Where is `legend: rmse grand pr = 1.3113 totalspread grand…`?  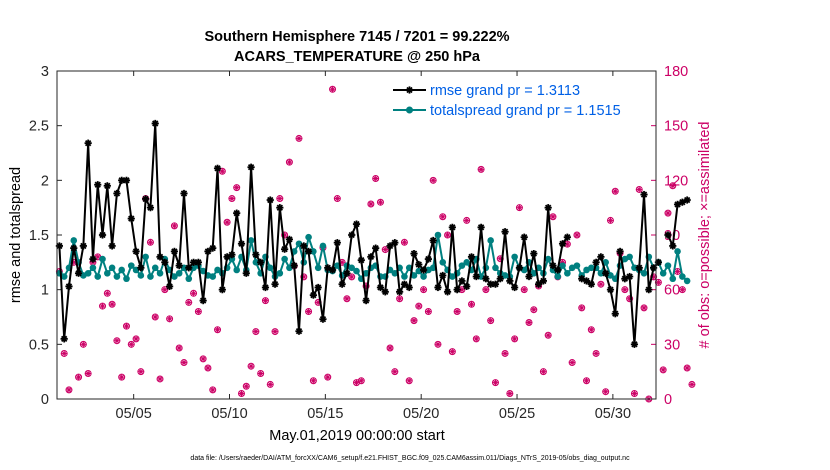 legend: rmse grand pr = 1.3113 totalspread grand… is located at coordinates (518, 100).